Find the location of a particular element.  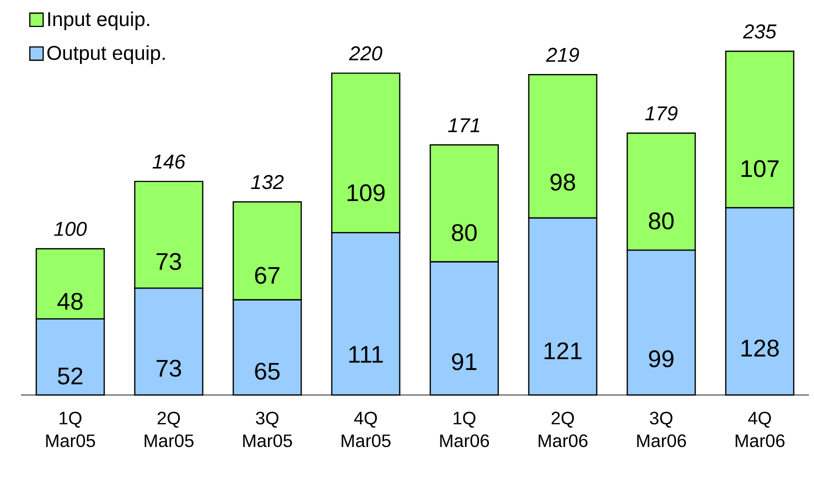

x-tick-label: 2Q Mar06 is located at coordinates (563, 430).